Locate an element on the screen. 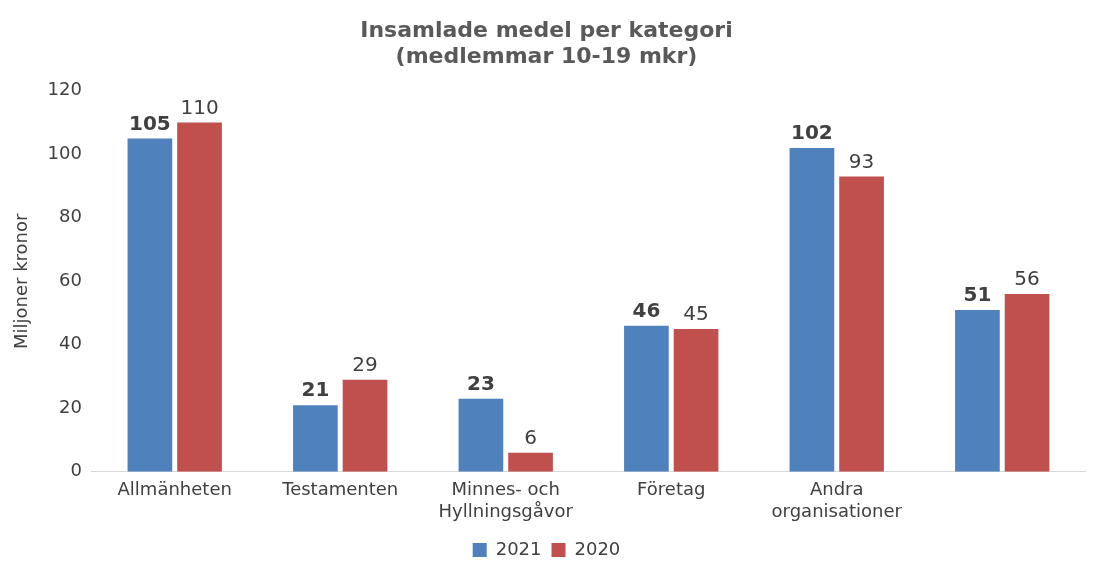 Image resolution: width=1103 pixels, height=577 pixels. x-tick-label: Minnes- och Hyllningsgåvor is located at coordinates (506, 499).